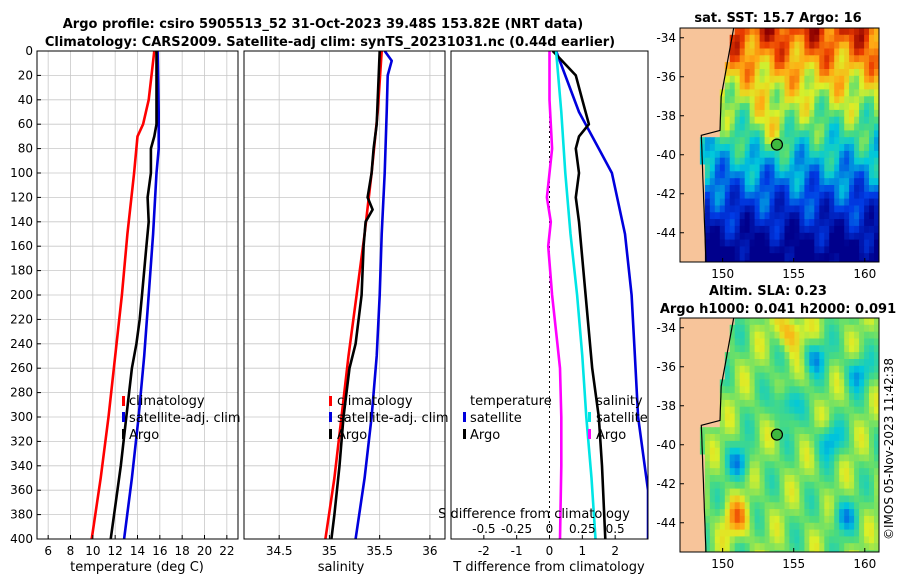 This screenshot has width=900, height=580. What do you see at coordinates (666, 38) in the screenshot?
I see `map-ytick-label--34: -34` at bounding box center [666, 38].